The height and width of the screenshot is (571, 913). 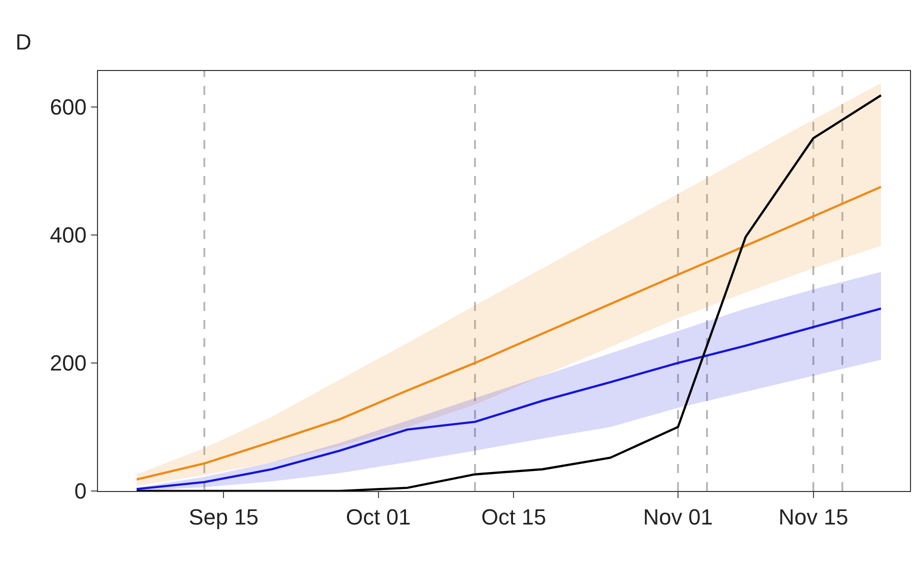 What do you see at coordinates (68, 235) in the screenshot?
I see `y-tick-label: 400` at bounding box center [68, 235].